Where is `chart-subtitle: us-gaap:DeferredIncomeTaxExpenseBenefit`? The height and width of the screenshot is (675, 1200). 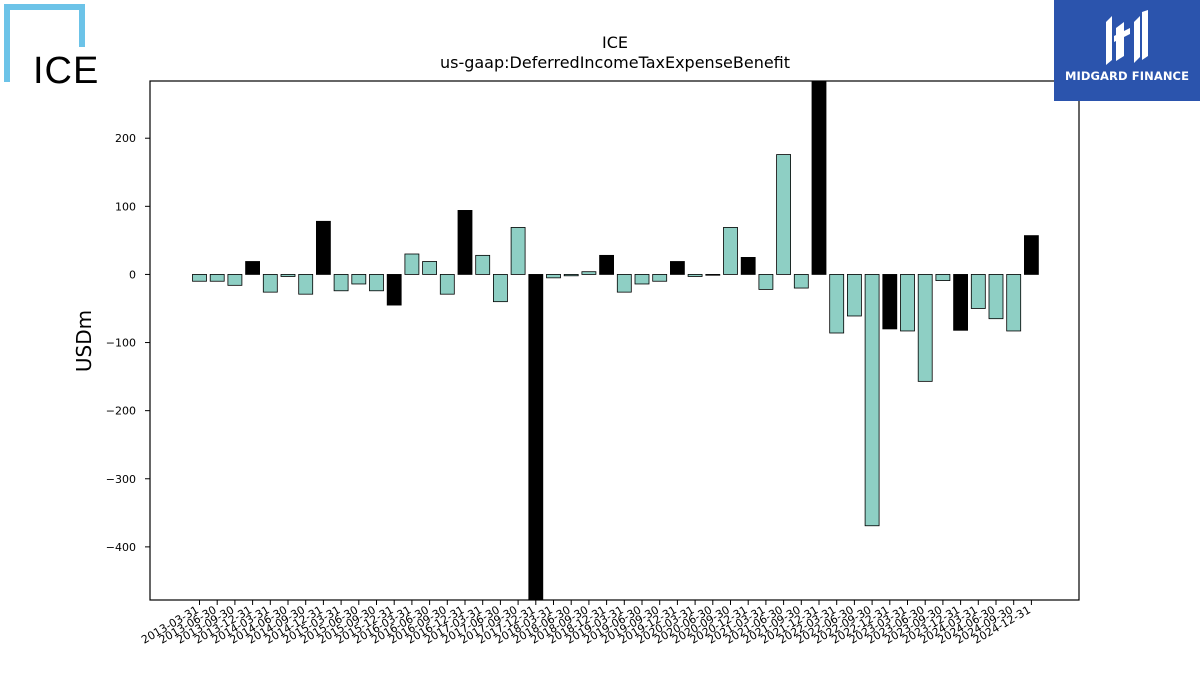 chart-subtitle: us-gaap:DeferredIncomeTaxExpenseBenefit is located at coordinates (615, 62).